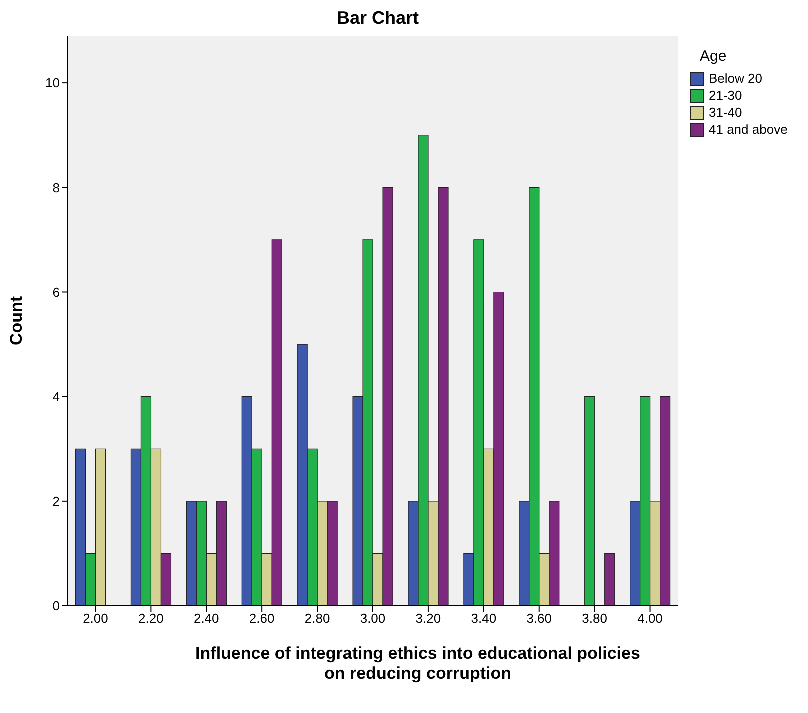  What do you see at coordinates (714, 56) in the screenshot?
I see `legend-title: Age` at bounding box center [714, 56].